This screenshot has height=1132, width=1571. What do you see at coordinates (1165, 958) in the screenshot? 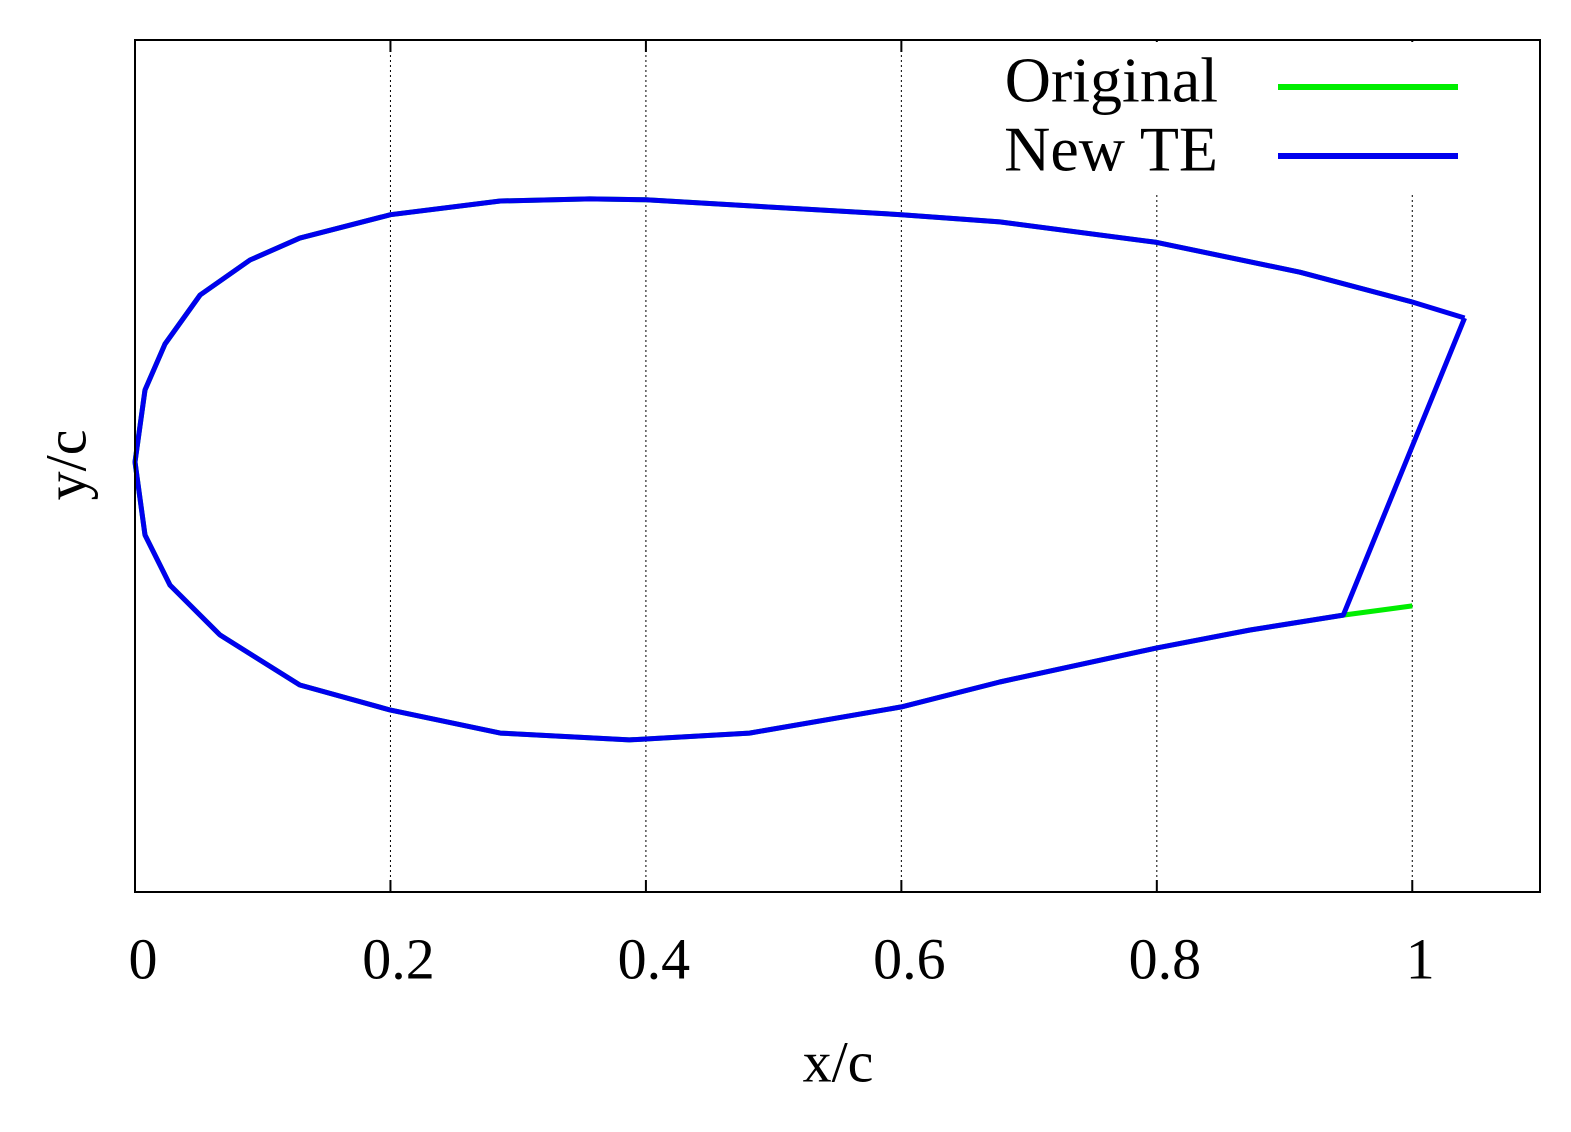
I see `x-tick-label: 0.8` at bounding box center [1165, 958].